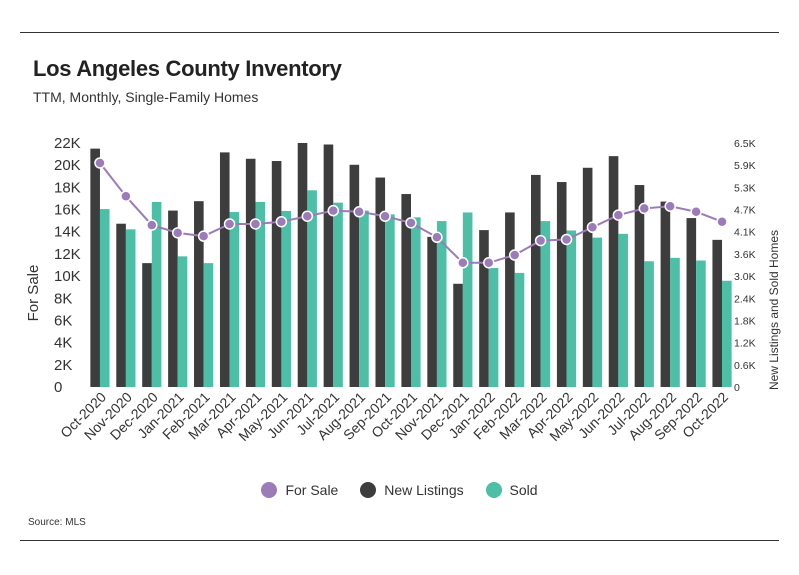 This screenshot has width=799, height=575. What do you see at coordinates (33, 293) in the screenshot?
I see `left-axis-title: For Sale` at bounding box center [33, 293].